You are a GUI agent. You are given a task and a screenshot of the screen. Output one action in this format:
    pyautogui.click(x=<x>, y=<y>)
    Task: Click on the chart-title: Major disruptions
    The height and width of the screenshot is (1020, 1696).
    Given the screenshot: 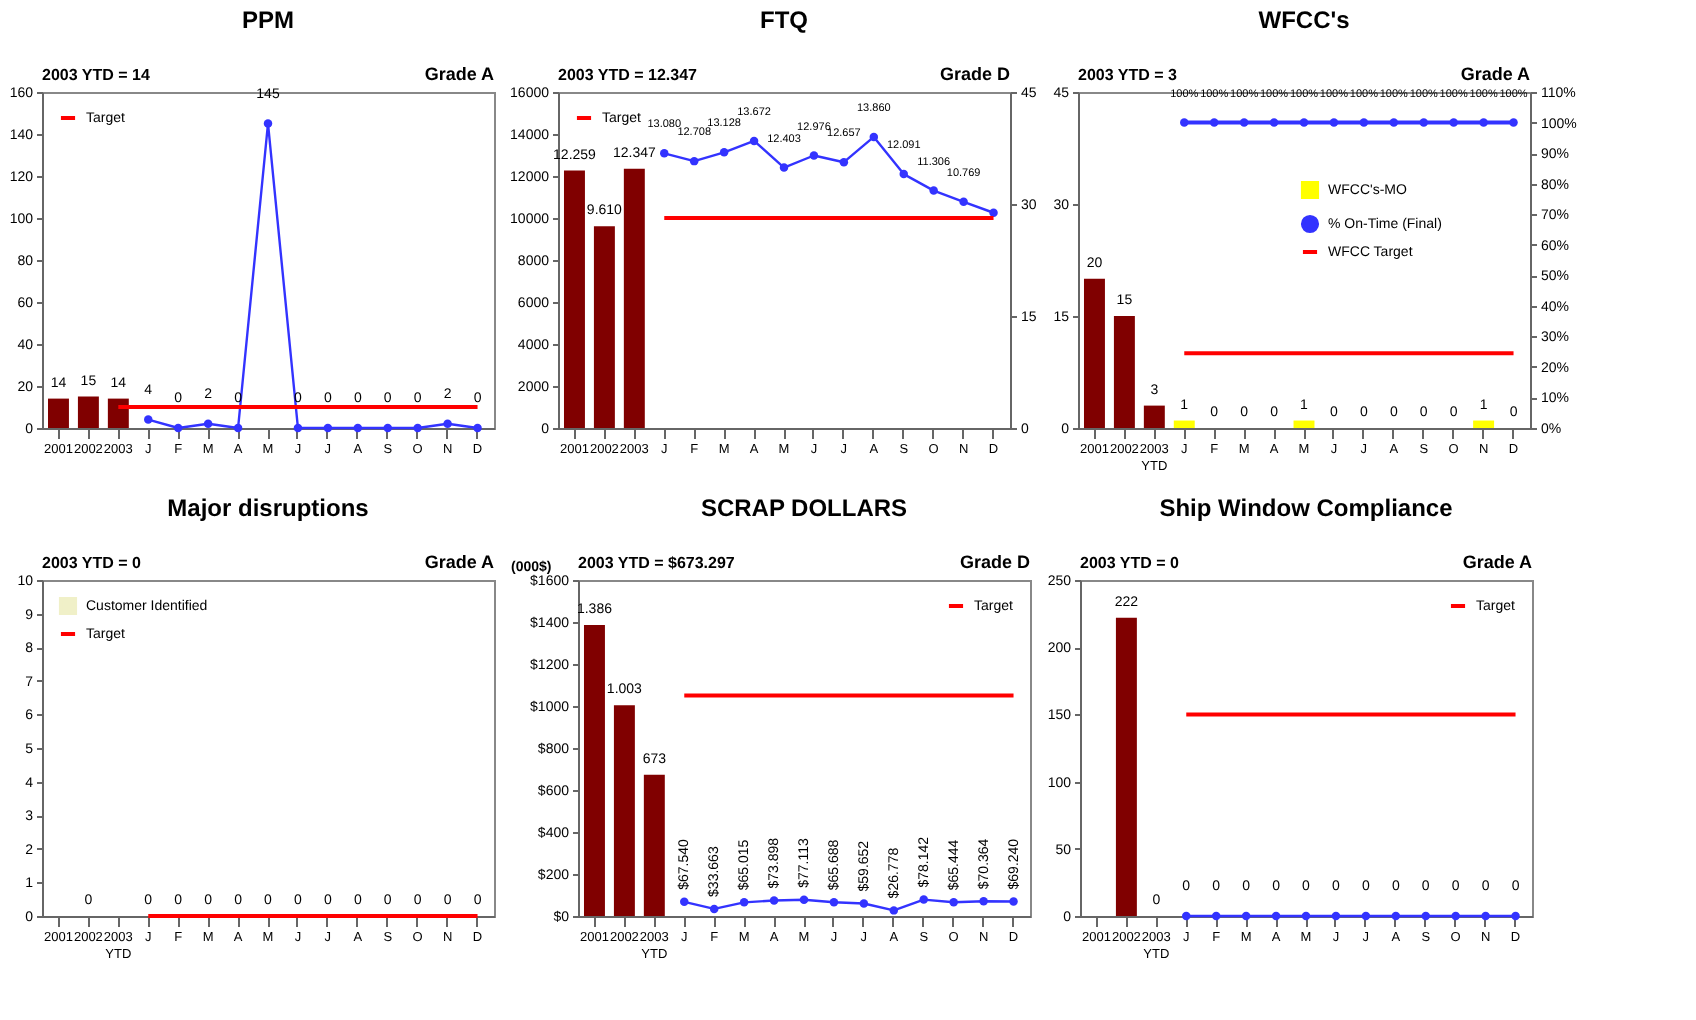 What is the action you would take?
    pyautogui.click(x=268, y=508)
    